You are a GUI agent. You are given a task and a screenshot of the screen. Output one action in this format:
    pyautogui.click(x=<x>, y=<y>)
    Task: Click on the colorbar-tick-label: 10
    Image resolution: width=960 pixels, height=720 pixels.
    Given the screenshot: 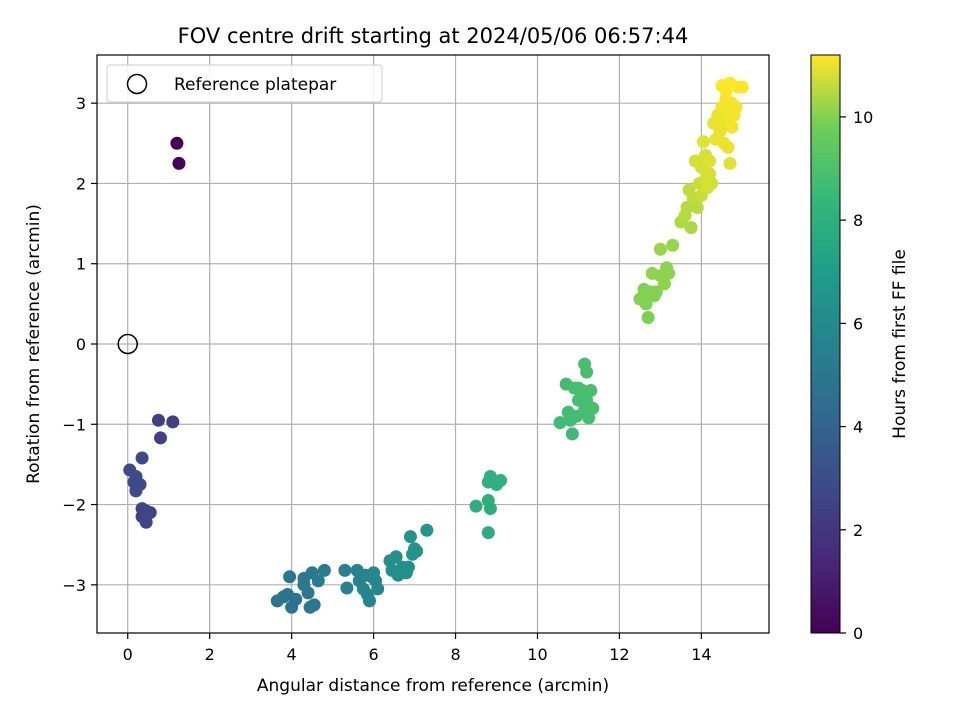 What is the action you would take?
    pyautogui.click(x=863, y=117)
    